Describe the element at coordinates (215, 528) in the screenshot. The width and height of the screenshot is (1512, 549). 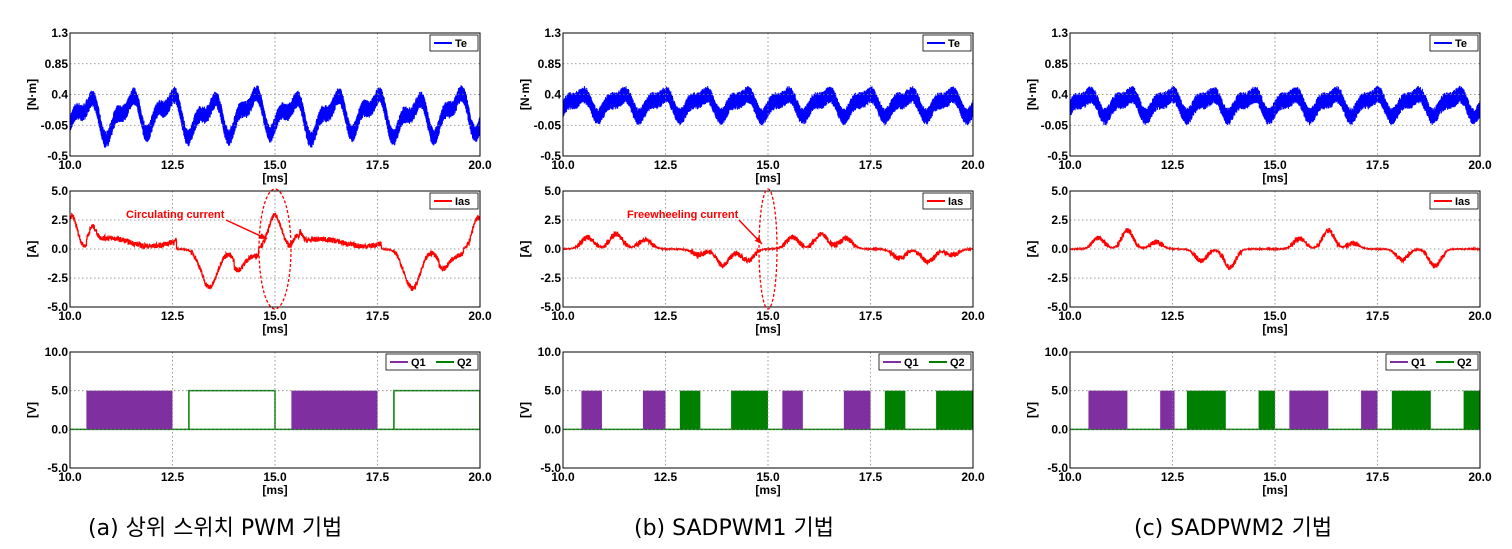
I see `caption-a: (a) 상위 스위치 PWM 기법` at that location.